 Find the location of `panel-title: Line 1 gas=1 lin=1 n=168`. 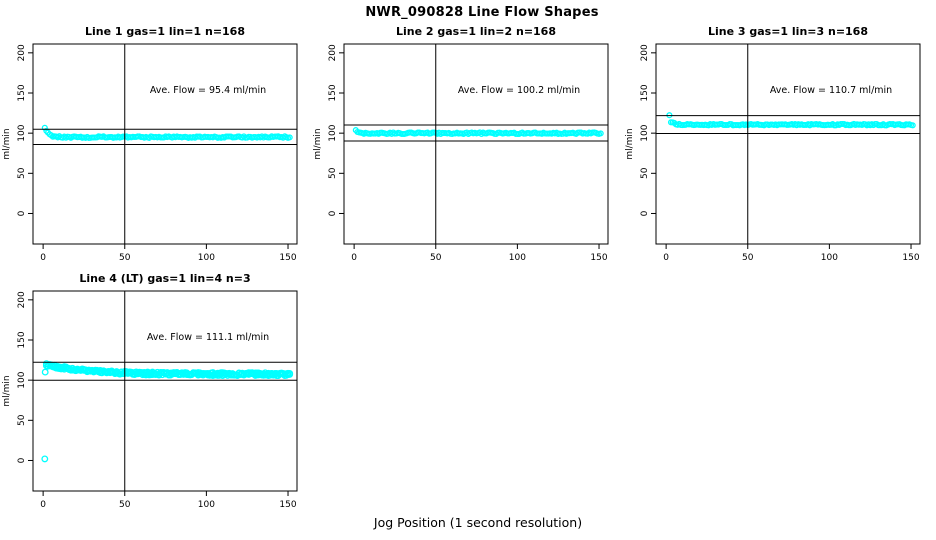

panel-title: Line 1 gas=1 lin=1 n=168 is located at coordinates (165, 31).